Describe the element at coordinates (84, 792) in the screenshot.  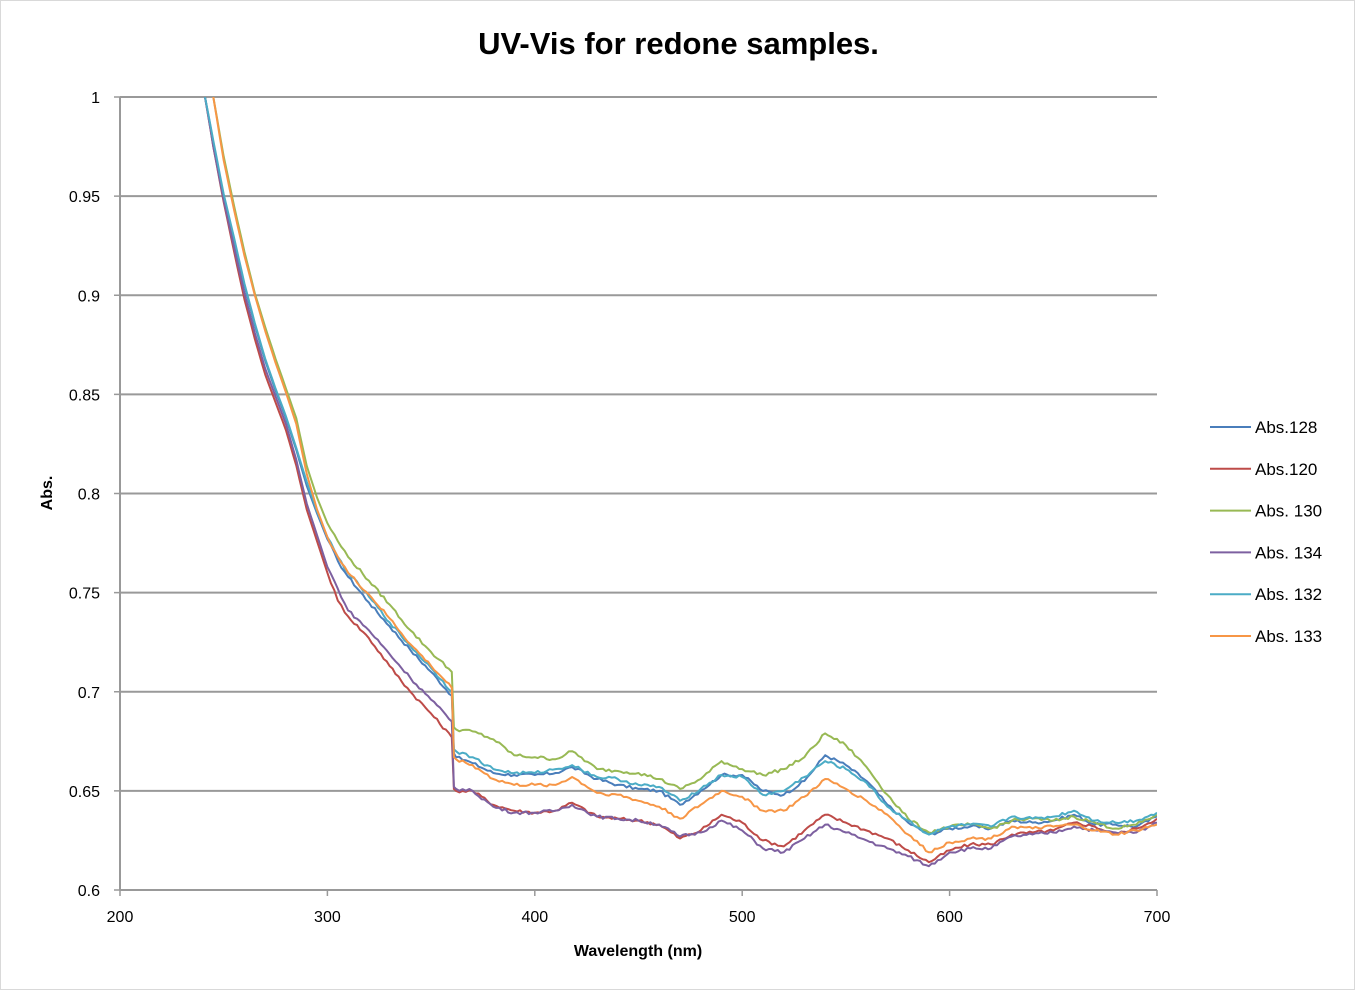
I see `y-tick-label: 0.65` at that location.